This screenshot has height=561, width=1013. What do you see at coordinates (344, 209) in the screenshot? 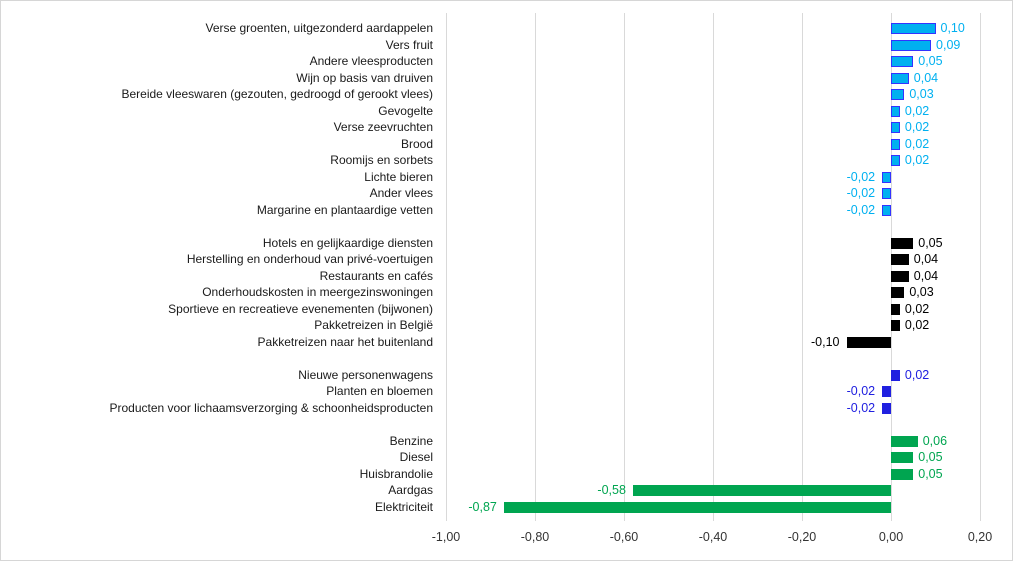
I see `category-label: Margarine en plantaardige vetten` at bounding box center [344, 209].